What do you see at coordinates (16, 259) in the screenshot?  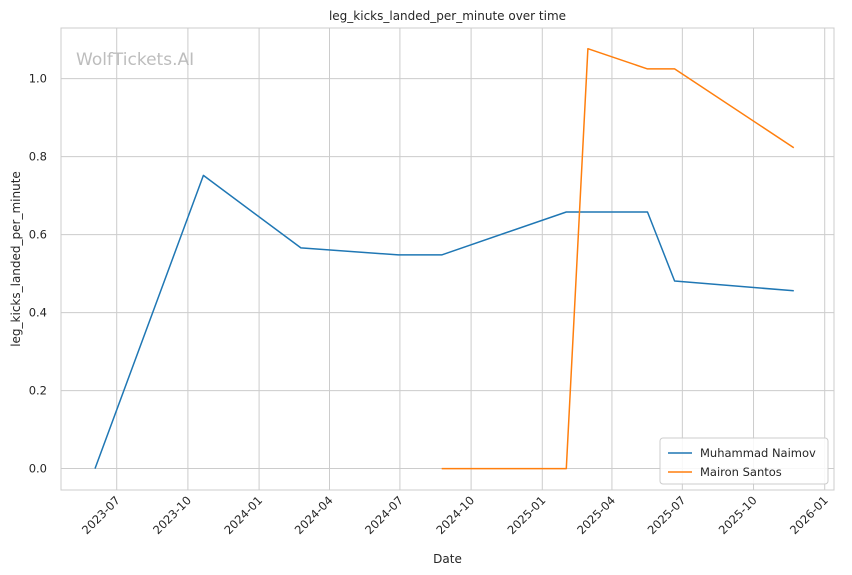 I see `y-axis-title: leg_kicks_landed_per_minute` at bounding box center [16, 259].